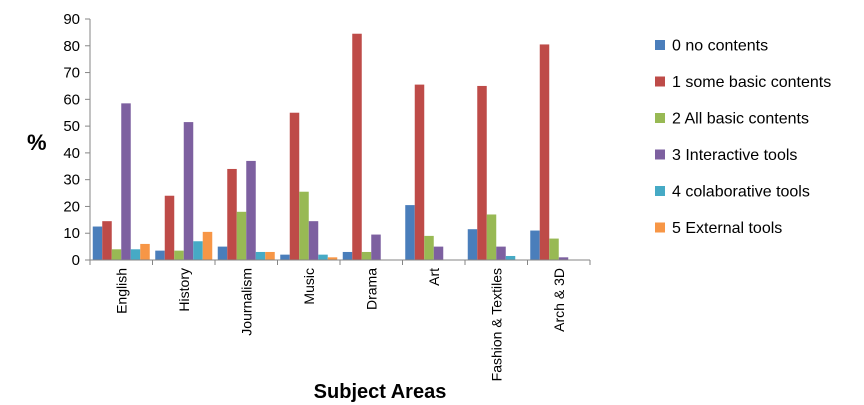 This screenshot has width=864, height=405. What do you see at coordinates (496, 324) in the screenshot?
I see `x-category-label: Fashion & Textiles` at bounding box center [496, 324].